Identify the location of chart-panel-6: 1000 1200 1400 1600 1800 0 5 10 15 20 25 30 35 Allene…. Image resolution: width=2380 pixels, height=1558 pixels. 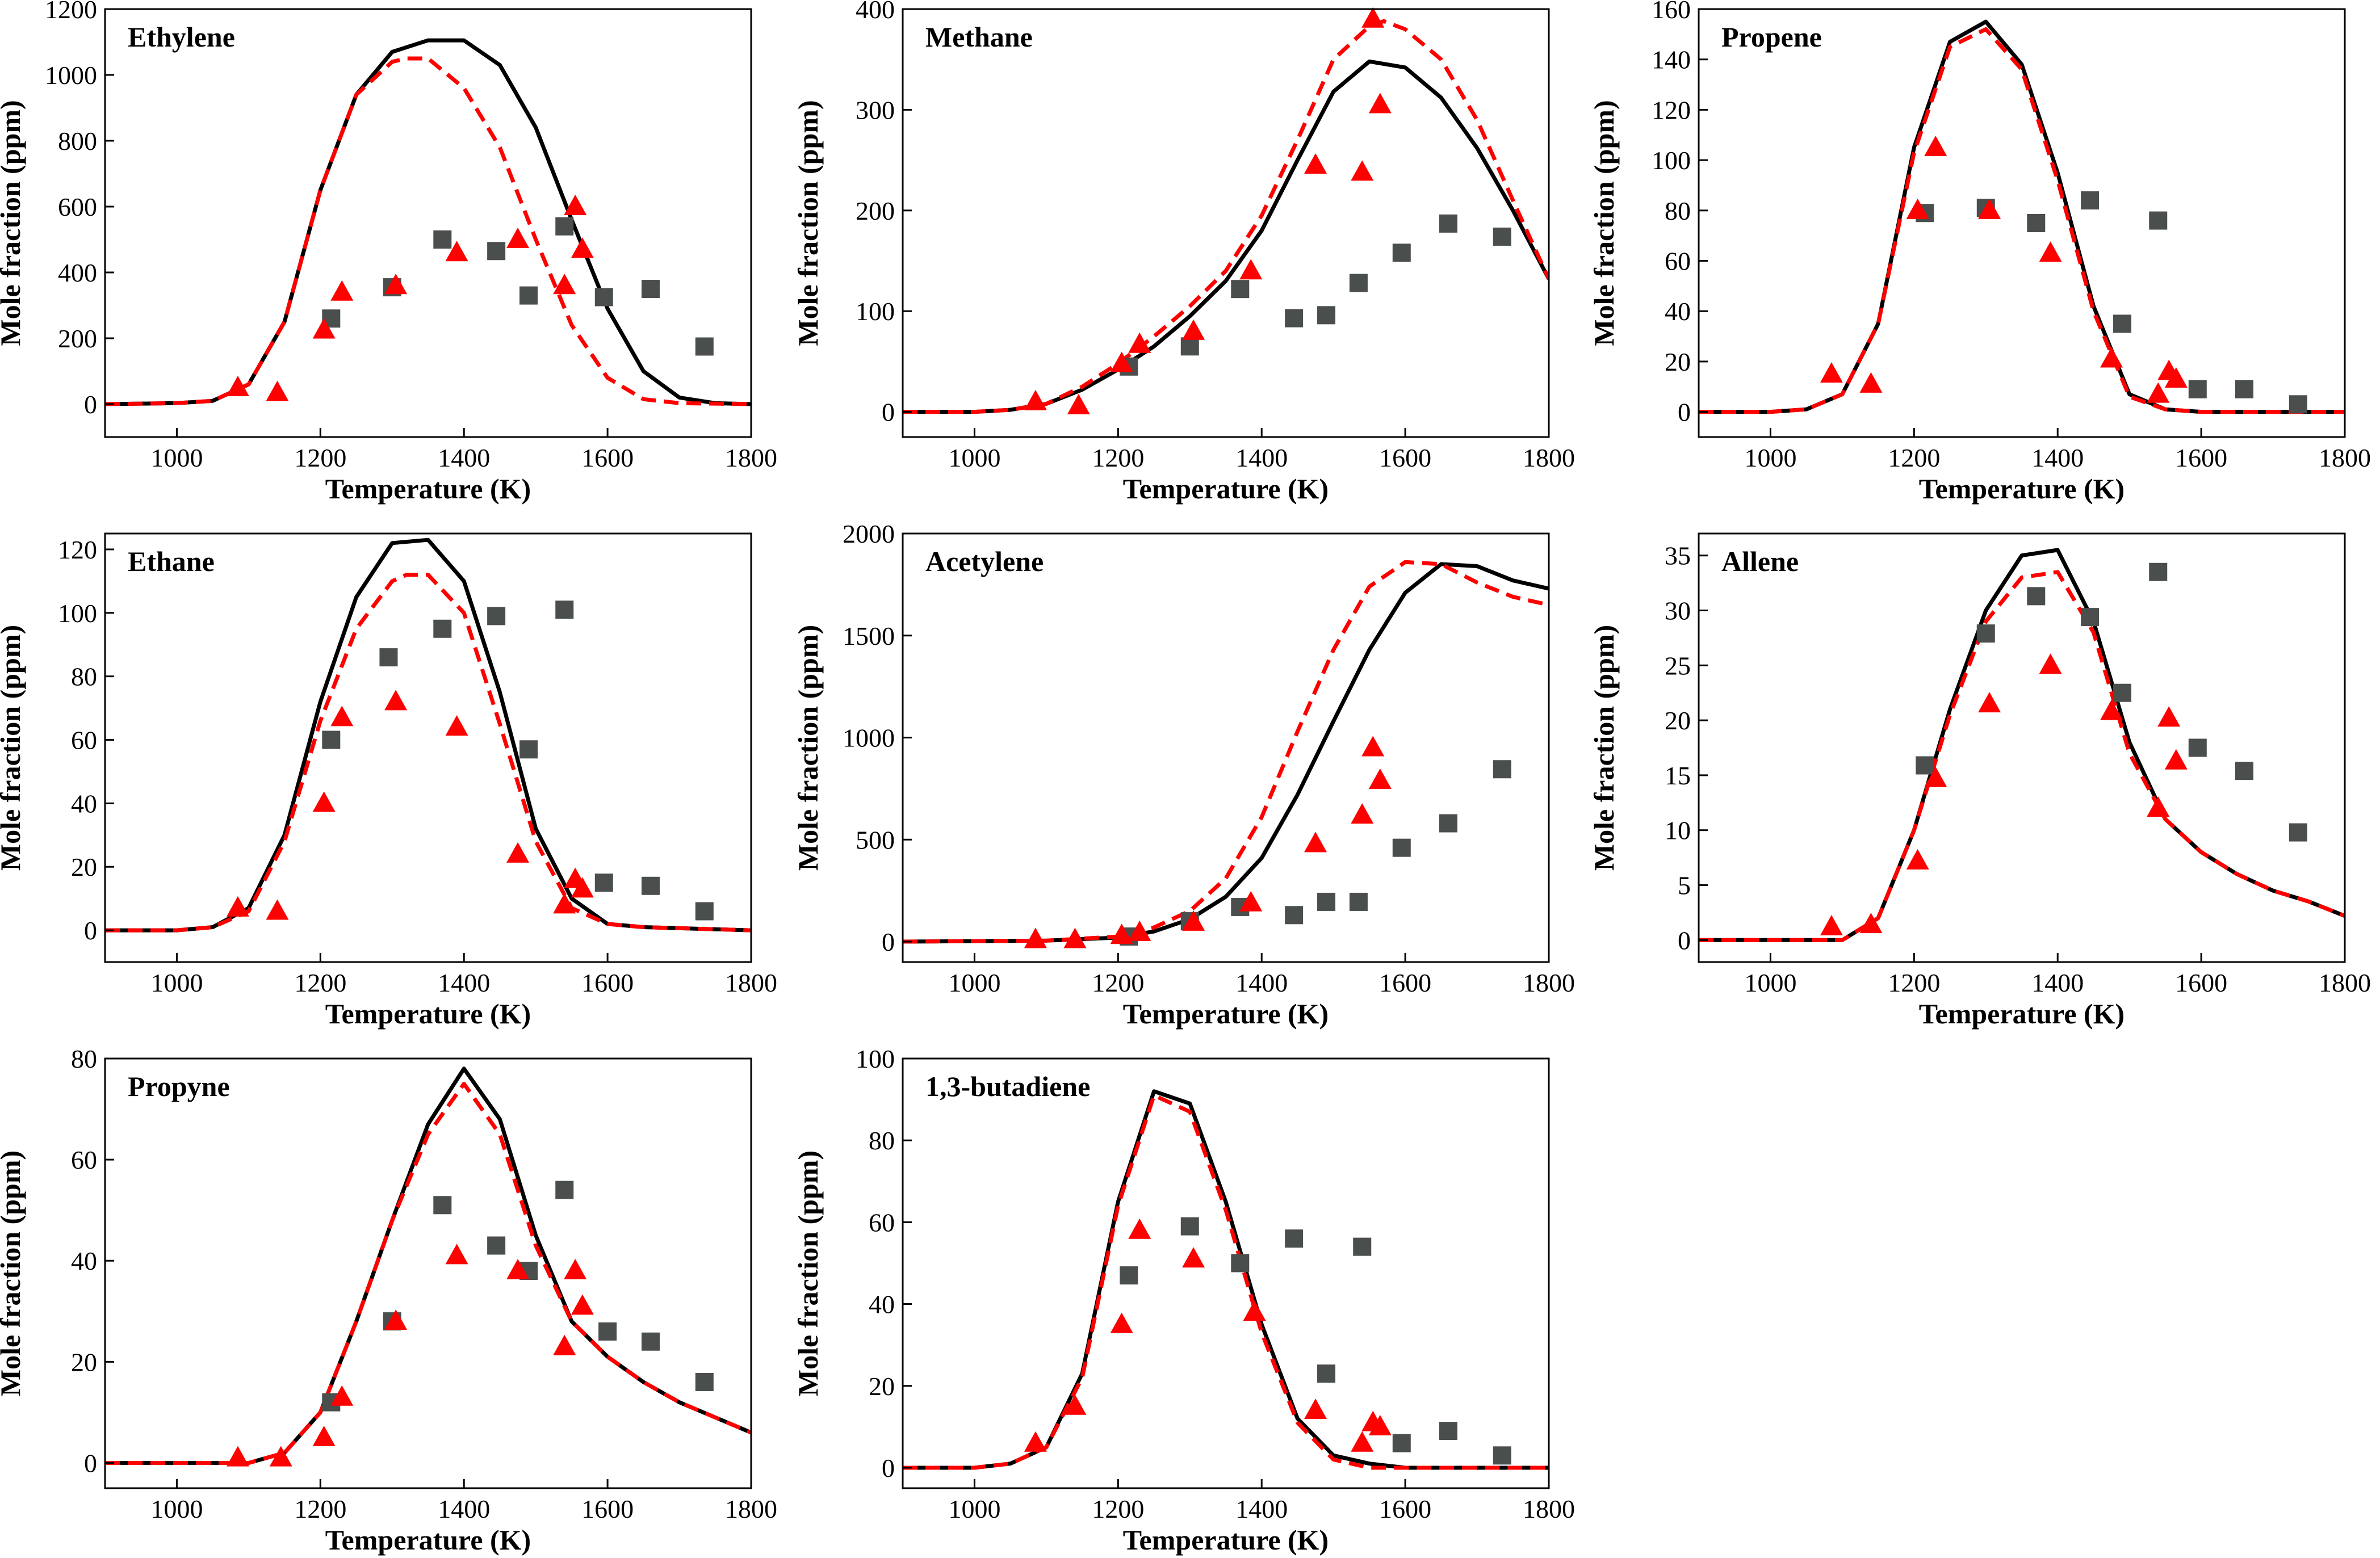
(1979, 781).